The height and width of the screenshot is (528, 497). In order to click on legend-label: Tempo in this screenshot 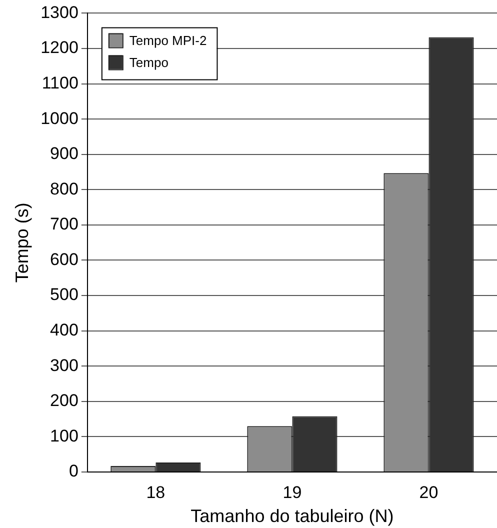, I will do `click(148, 62)`.